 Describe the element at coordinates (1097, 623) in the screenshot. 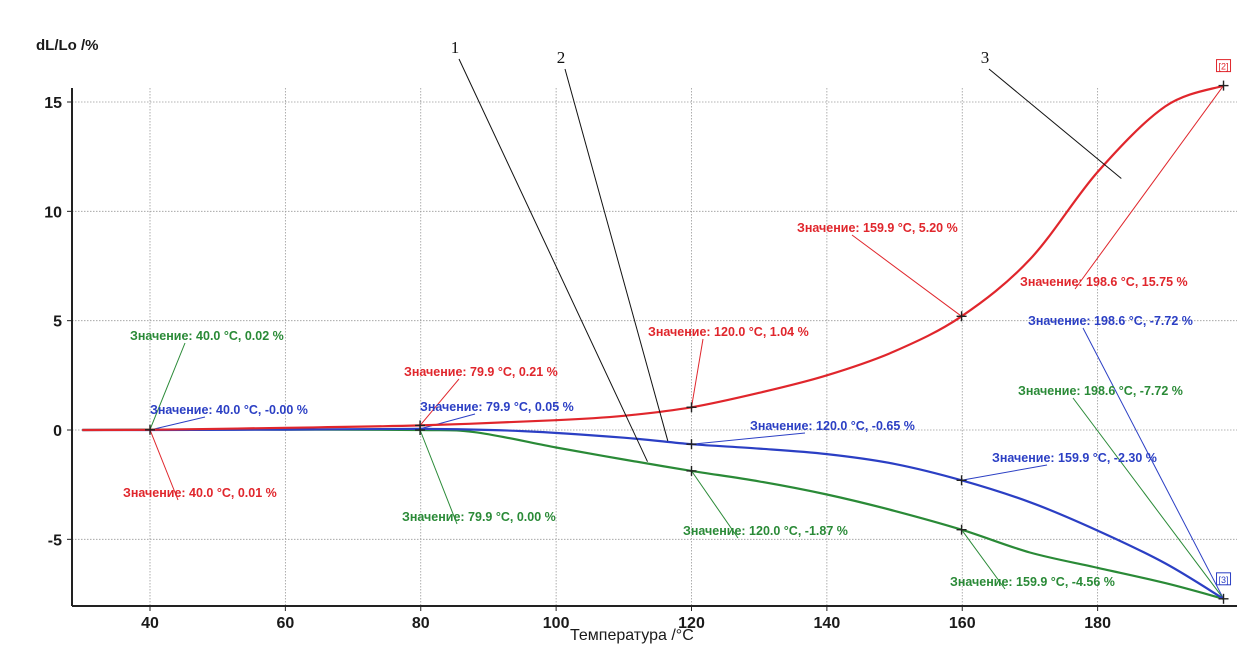

I see `x-tick-label: 180` at that location.